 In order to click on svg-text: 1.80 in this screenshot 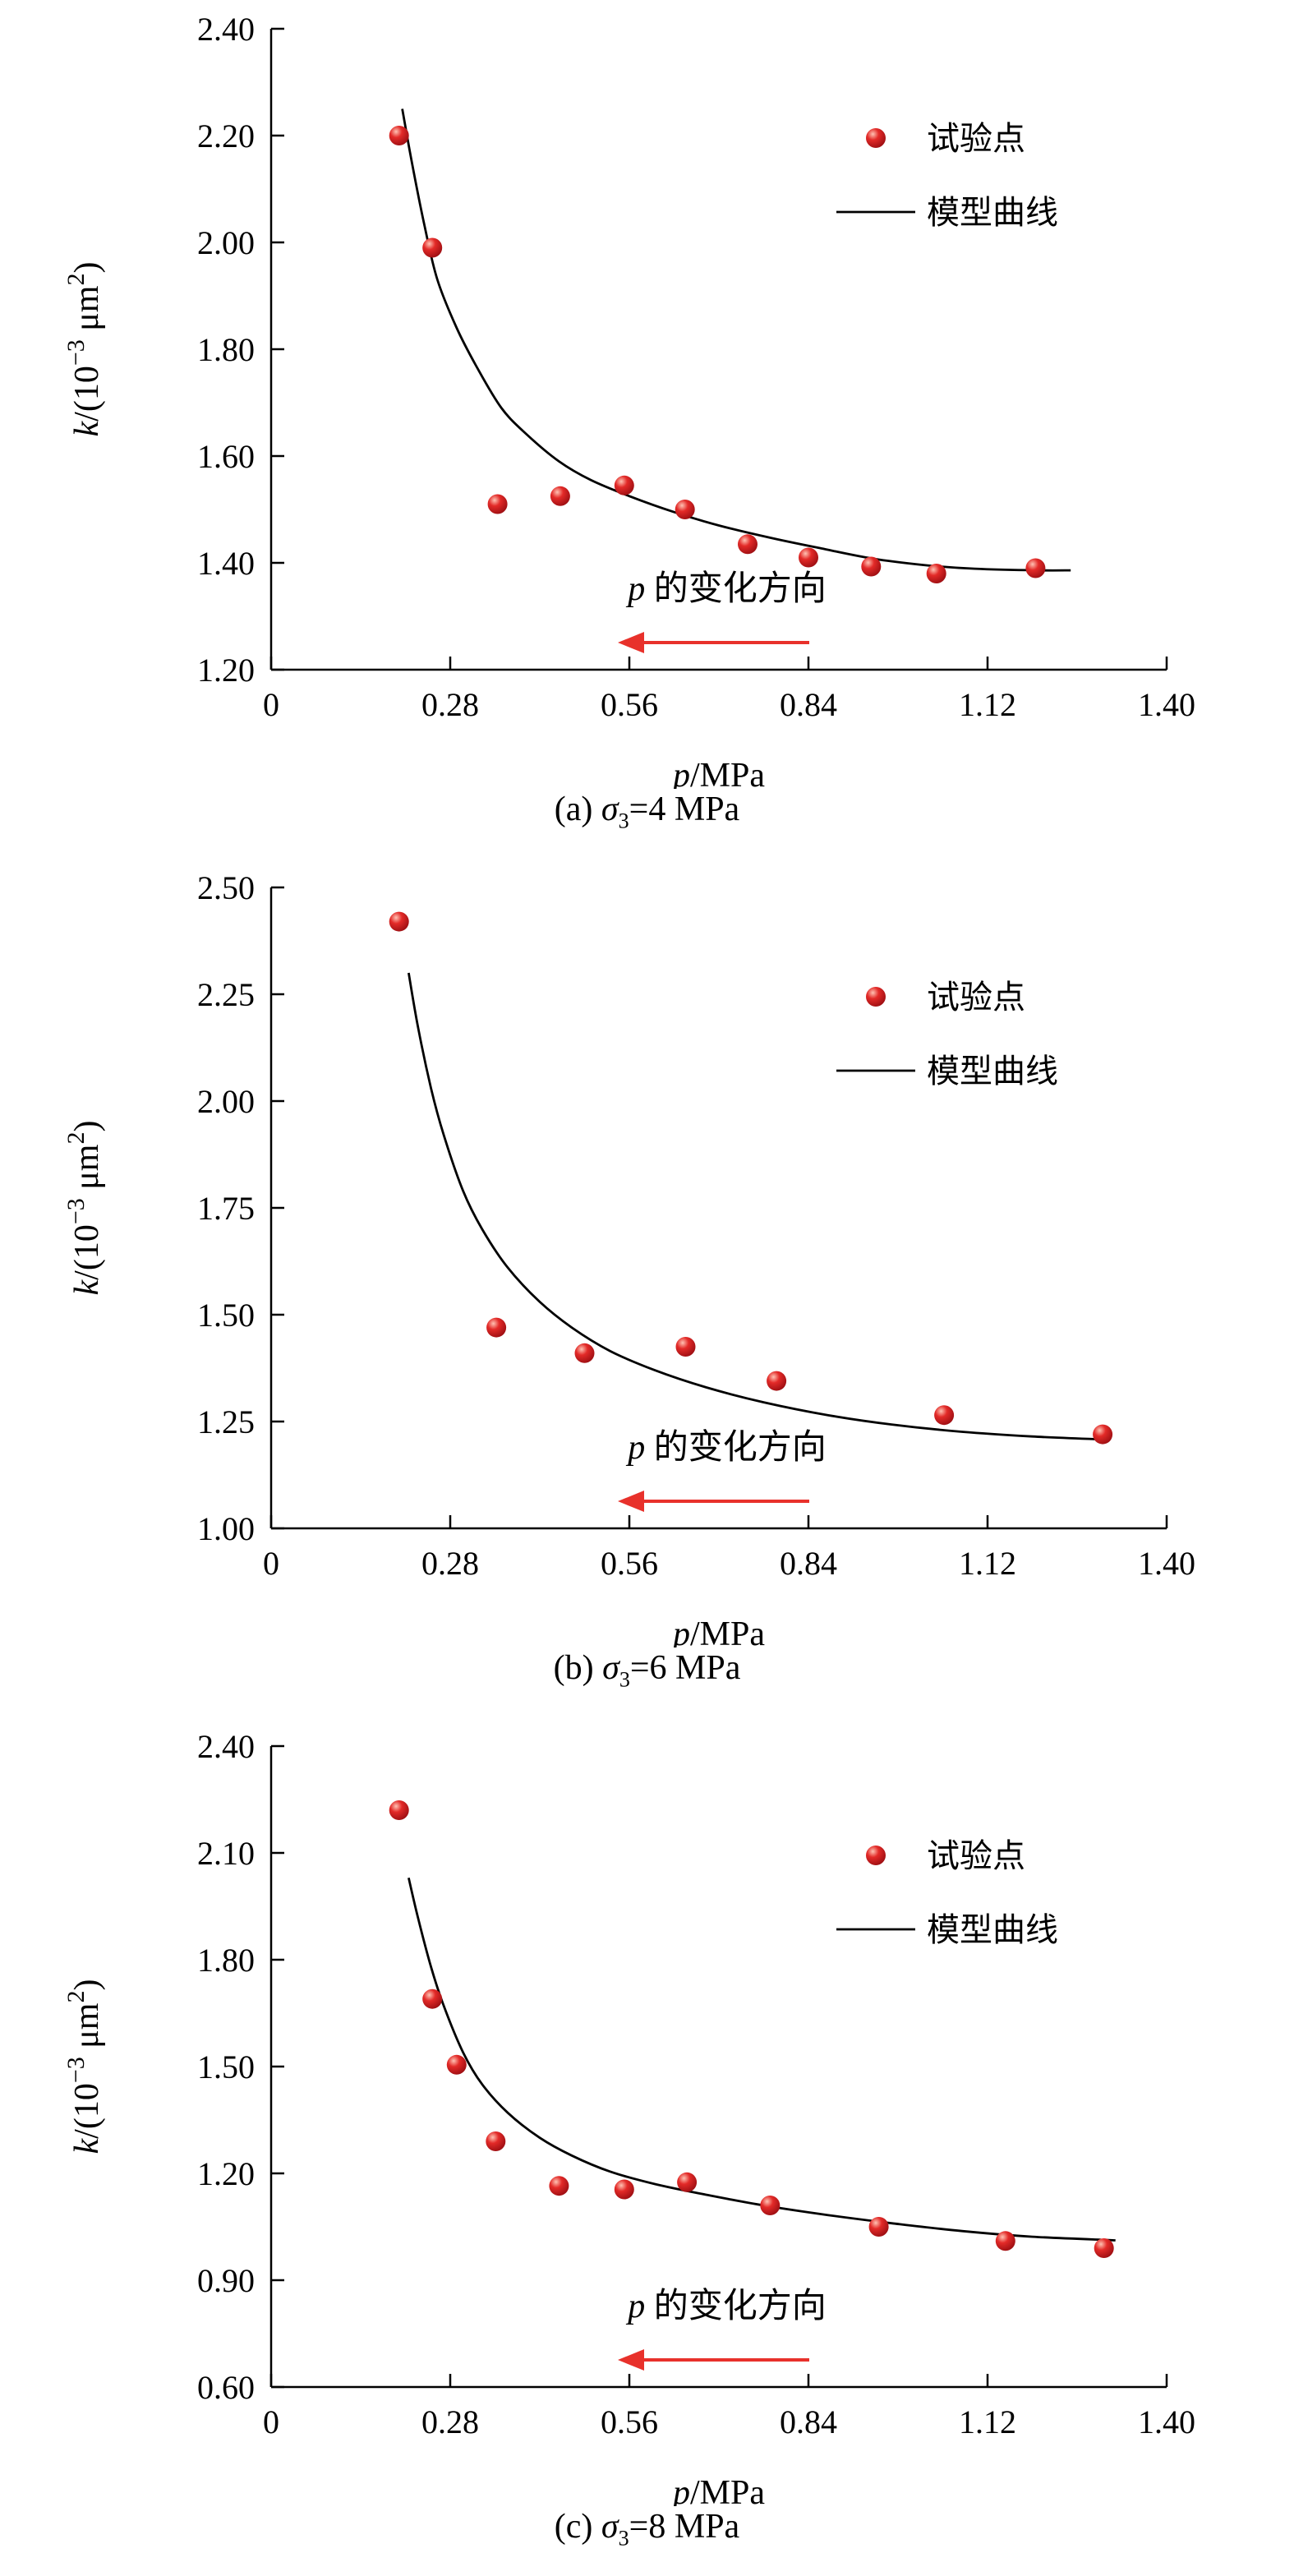, I will do `click(226, 349)`.